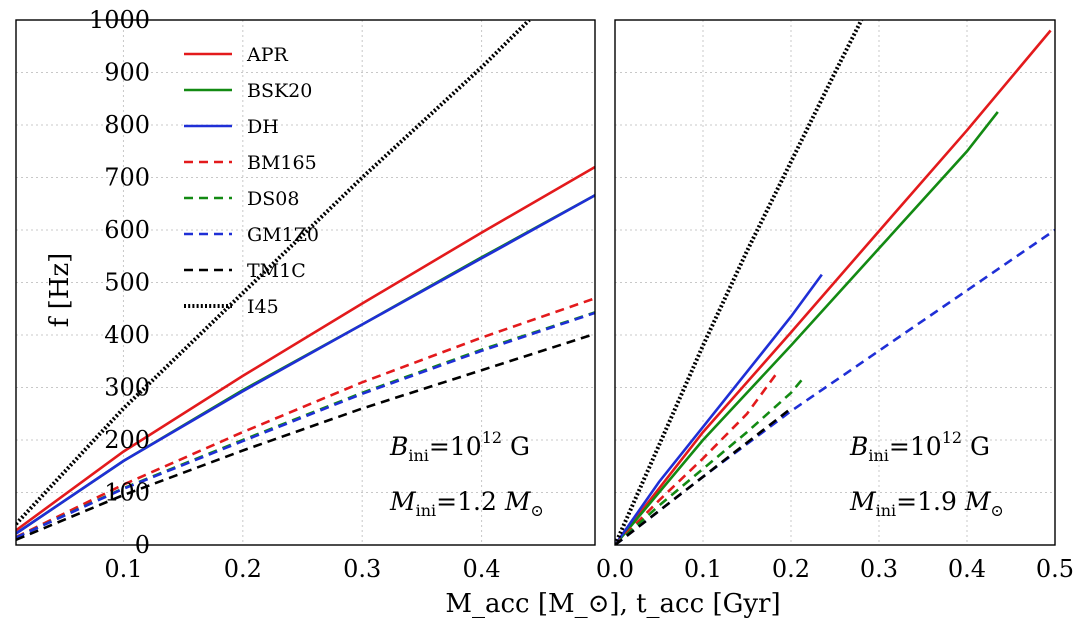 The width and height of the screenshot is (1085, 627). What do you see at coordinates (60, 290) in the screenshot?
I see `y-axis-label: f [Hz]` at bounding box center [60, 290].